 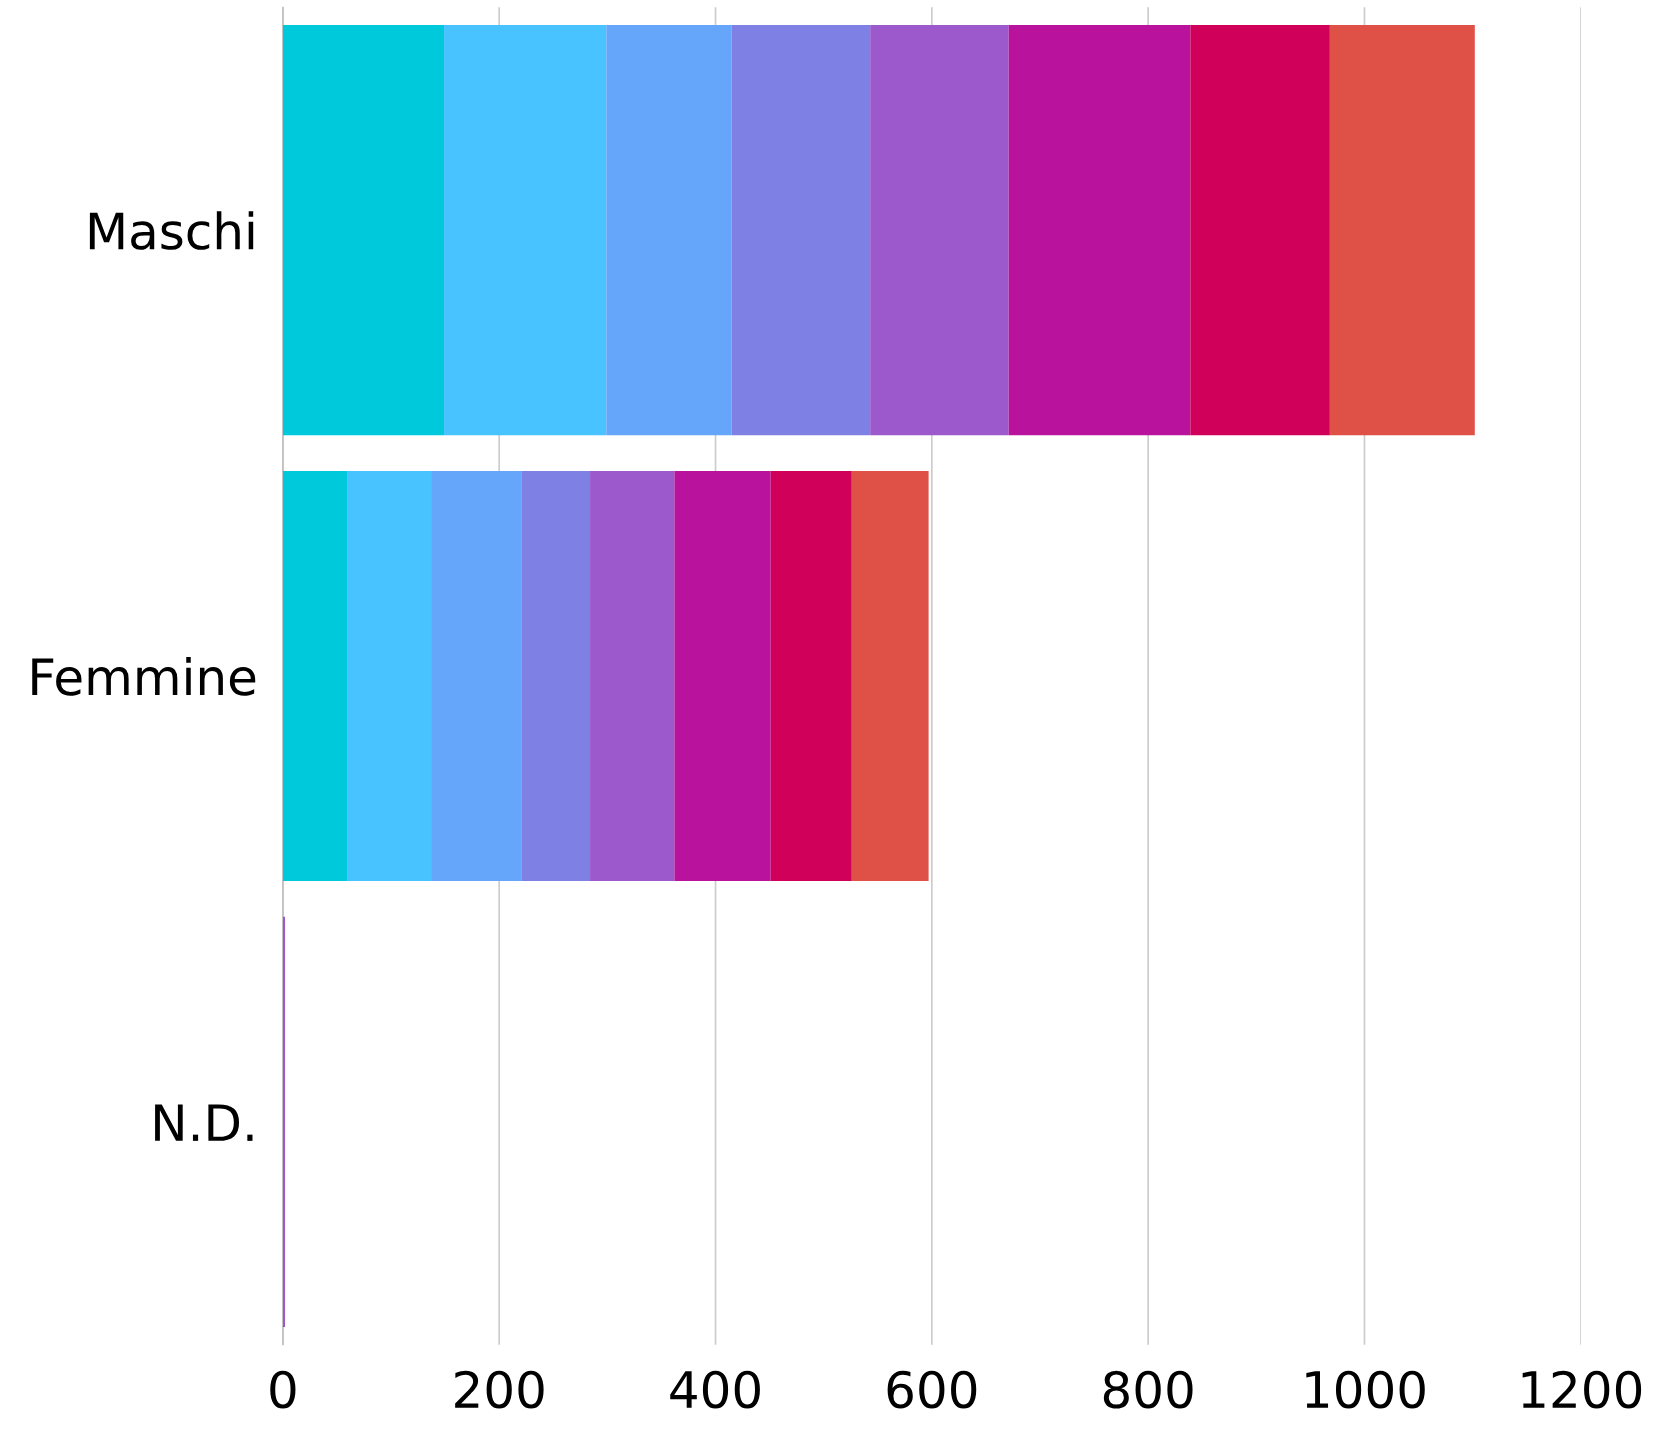 What do you see at coordinates (204, 1122) in the screenshot?
I see `y-tick-label: N.D.` at bounding box center [204, 1122].